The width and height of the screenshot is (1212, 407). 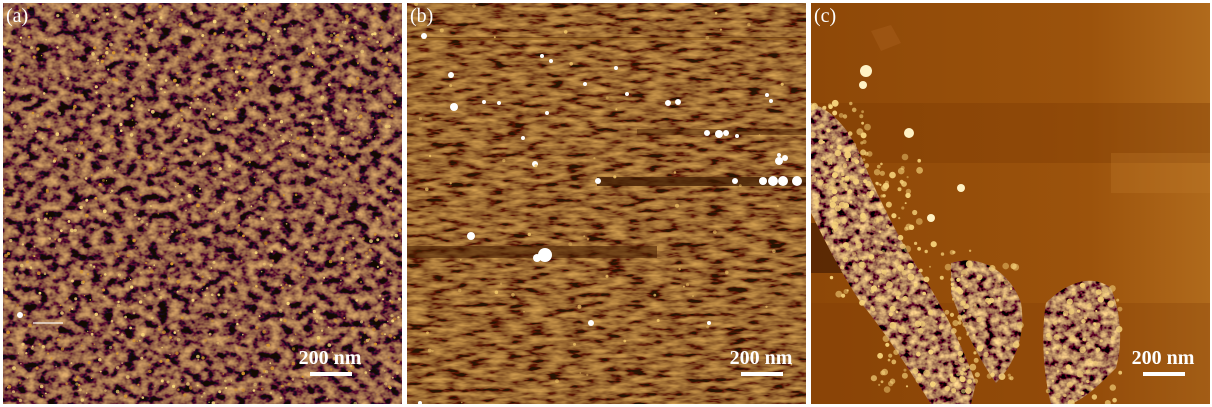 I want to click on panel-label: (b), so click(x=422, y=16).